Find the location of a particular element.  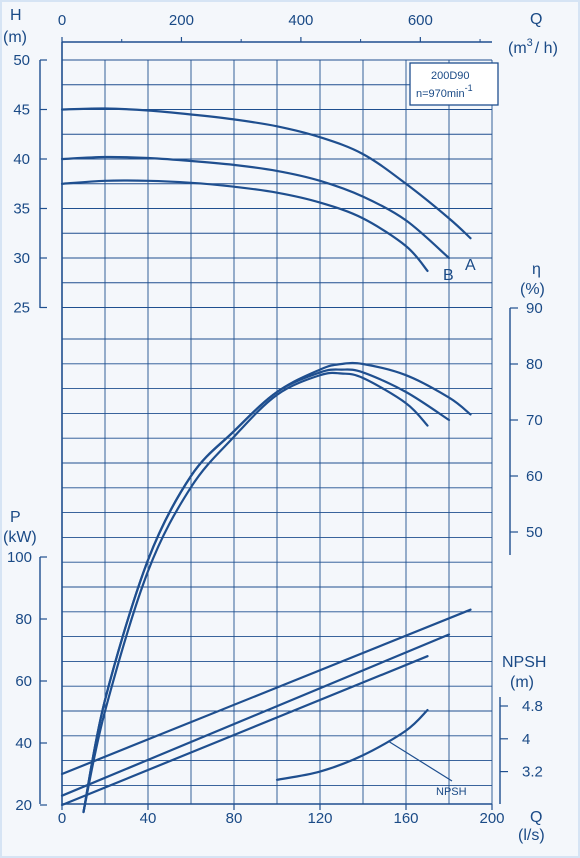

flow-top-unit-sup: 3 is located at coordinates (530, 43).